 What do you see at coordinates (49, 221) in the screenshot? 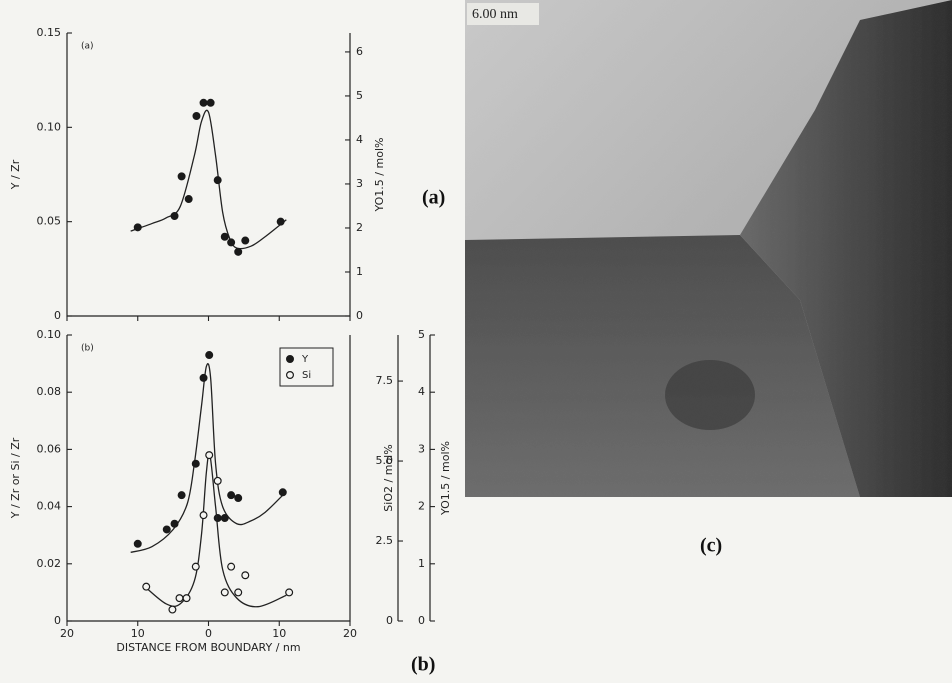
I see `y-tick-label: 0.05` at bounding box center [49, 221].